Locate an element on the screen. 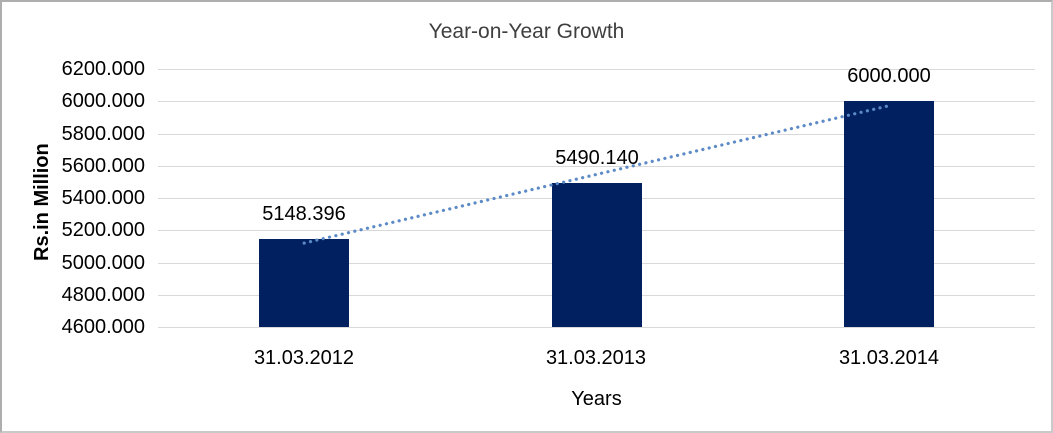  y-tick-label: 5400.000 is located at coordinates (103, 198).